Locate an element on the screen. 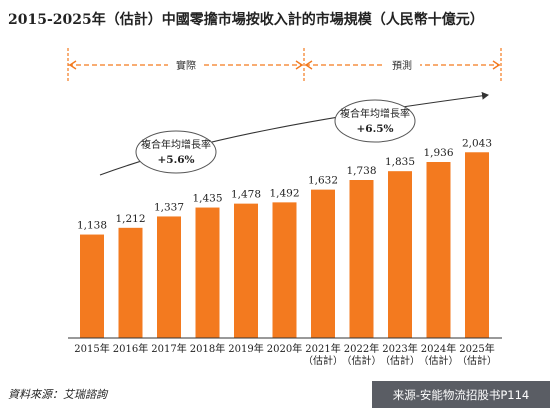 The image size is (550, 408). x-tick-label: 2017年 is located at coordinates (168, 348).